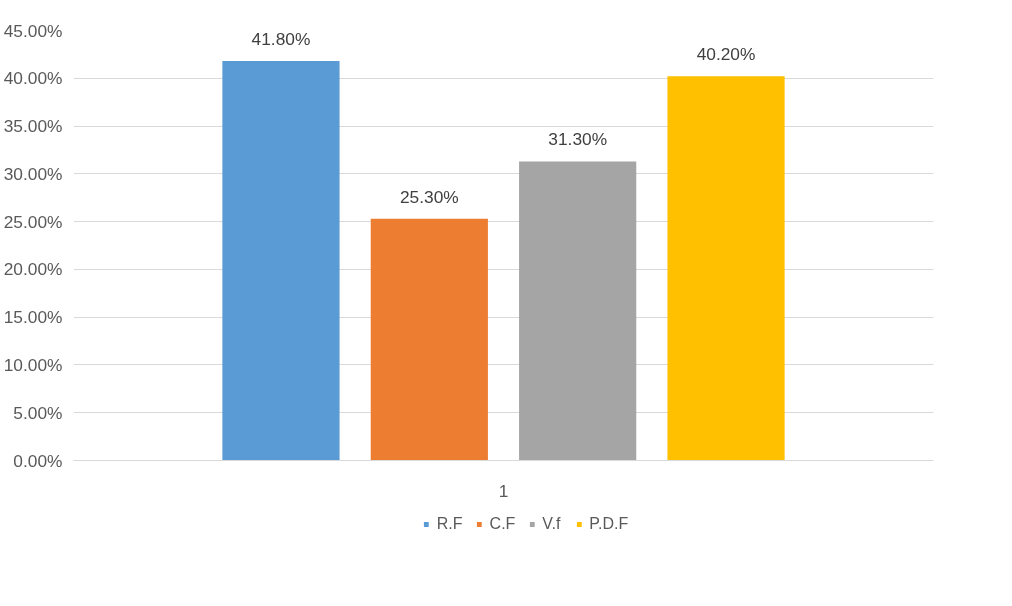 The image size is (1012, 606). Describe the element at coordinates (726, 54) in the screenshot. I see `data-label: 40.20%` at that location.